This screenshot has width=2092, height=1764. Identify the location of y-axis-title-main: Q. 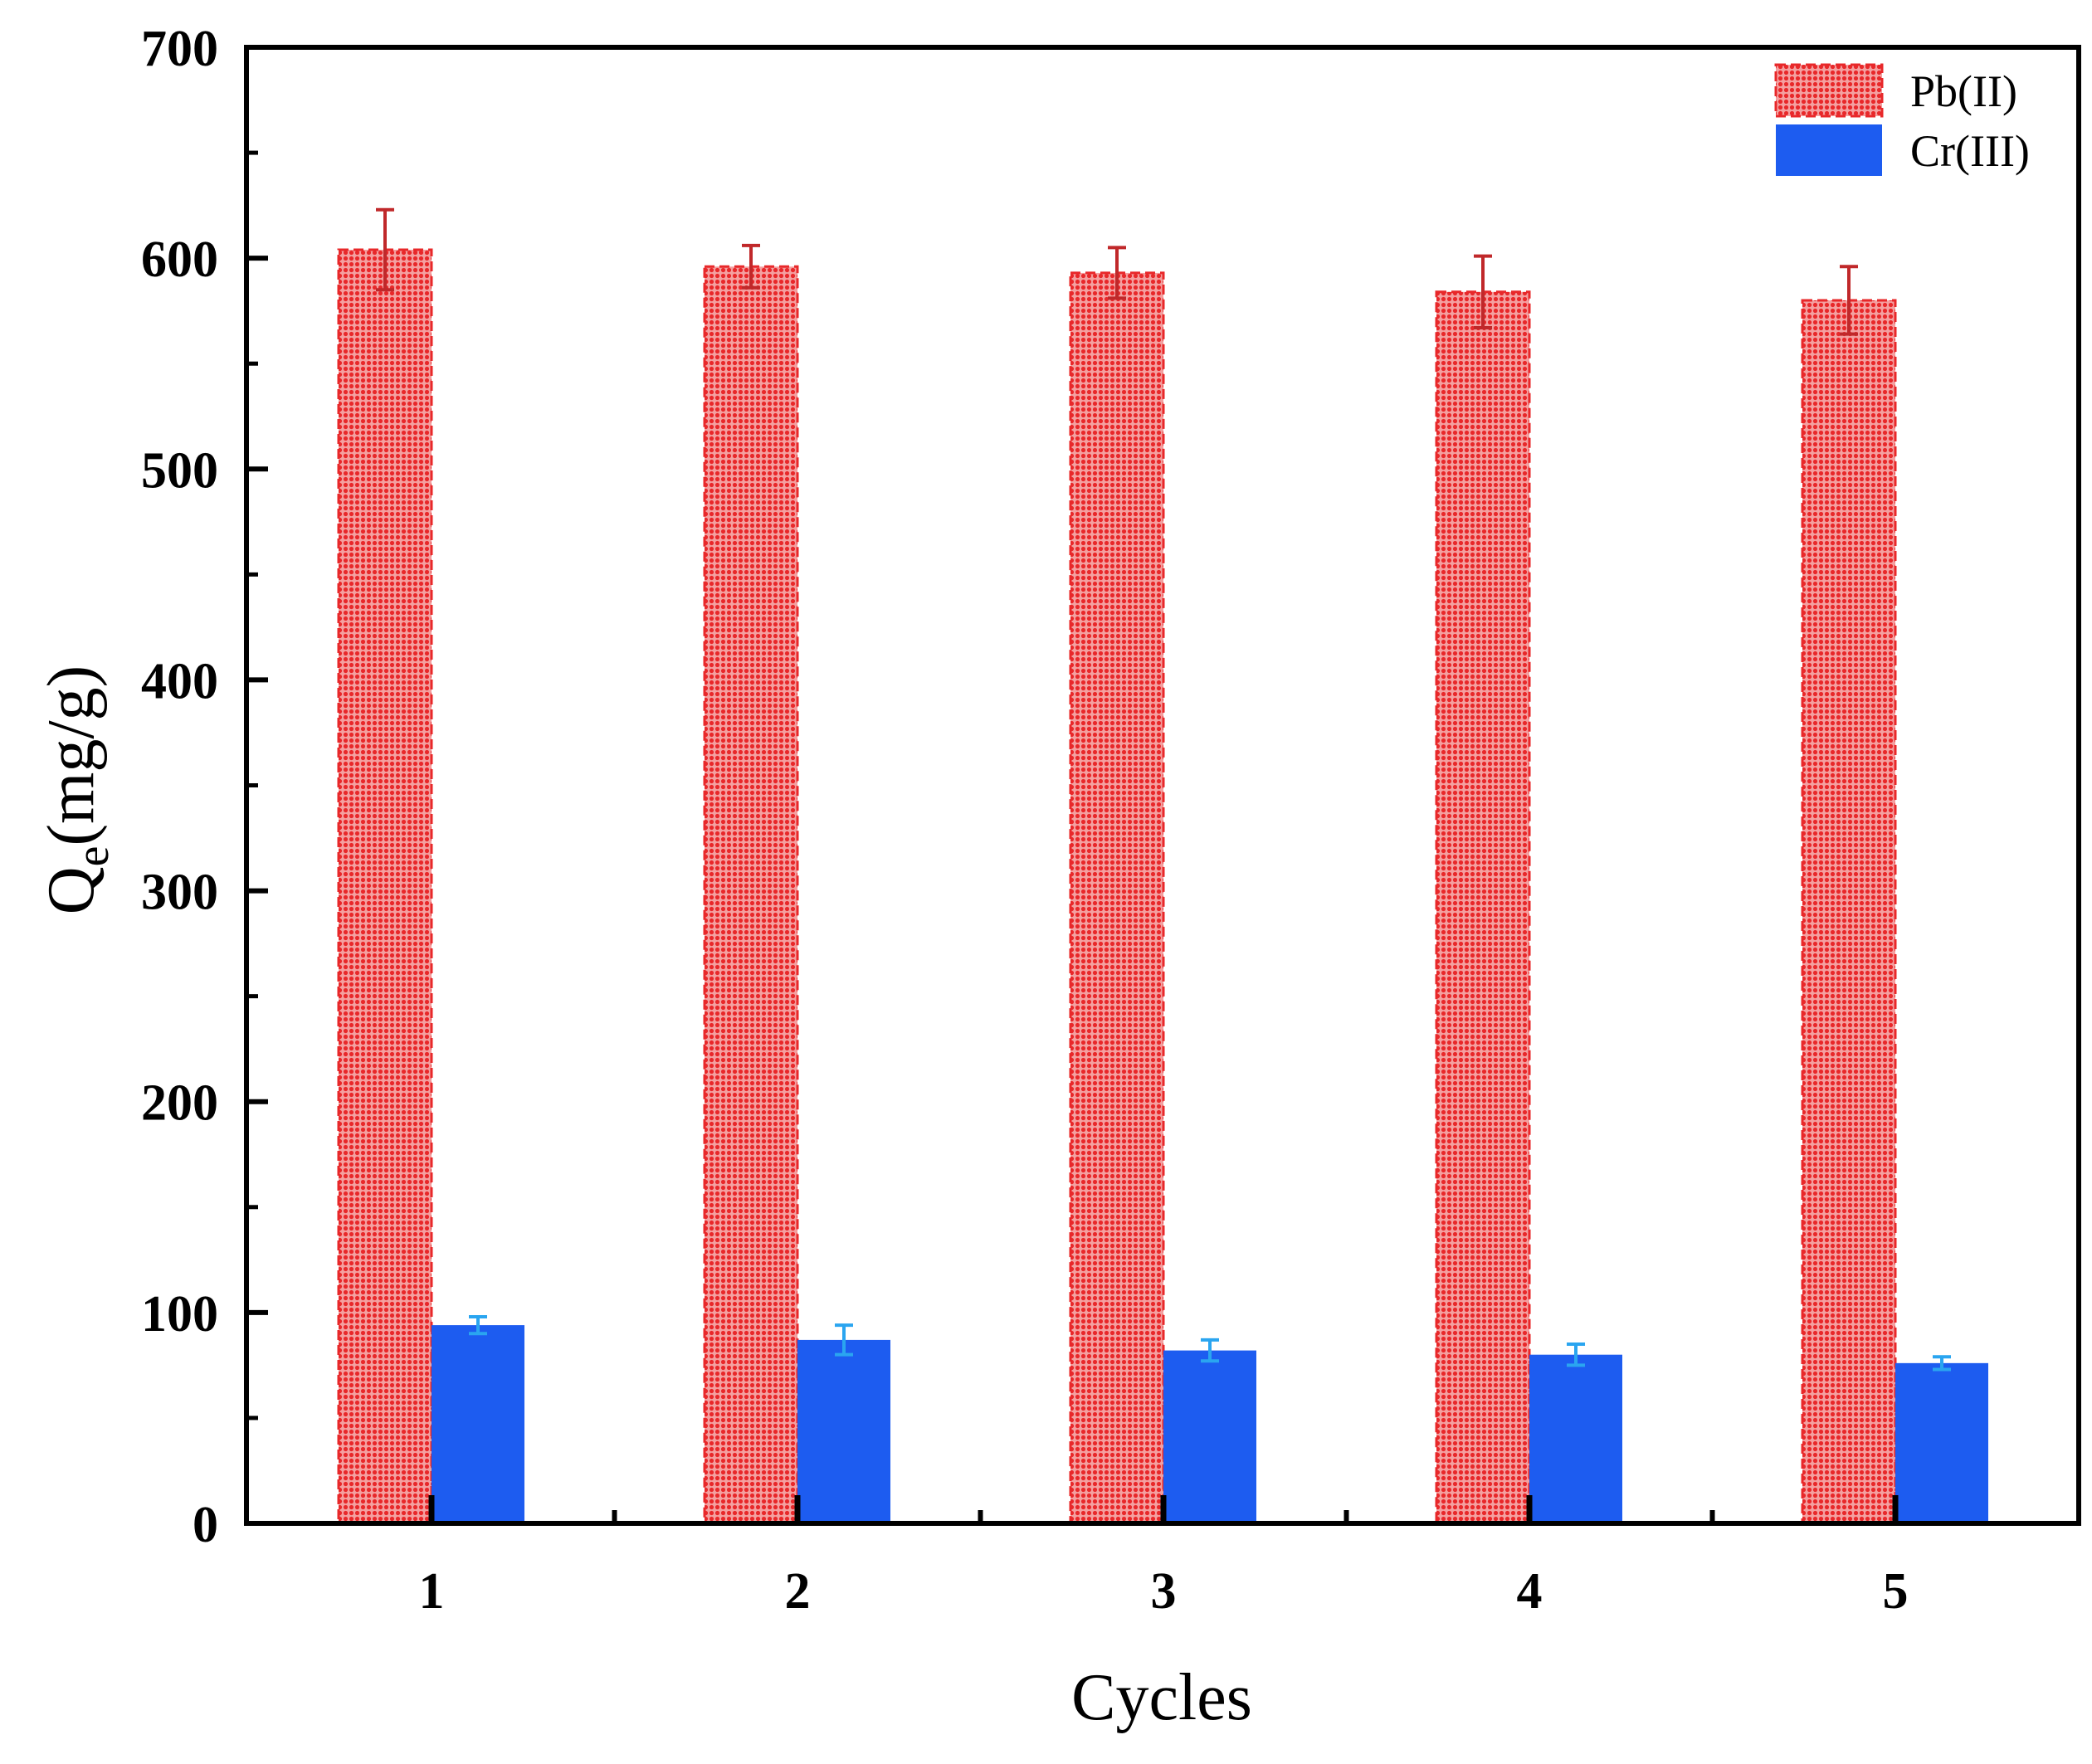
(71, 890).